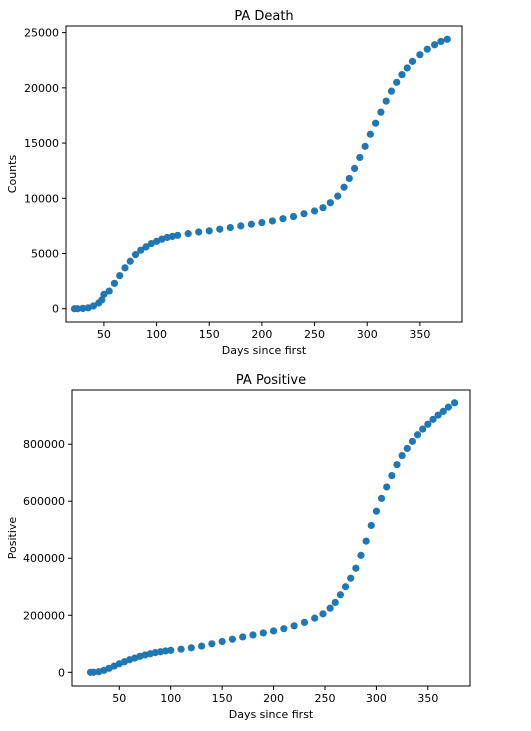 The width and height of the screenshot is (531, 731). I want to click on y-axis-label: Counts, so click(12, 174).